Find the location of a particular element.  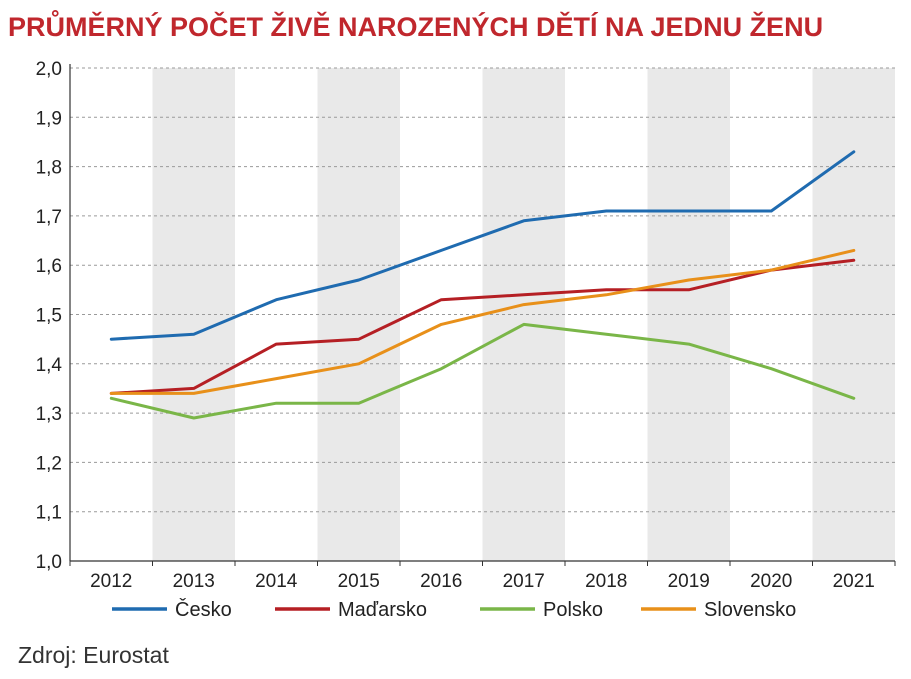

y-tick-label: 2,0 is located at coordinates (49, 69).